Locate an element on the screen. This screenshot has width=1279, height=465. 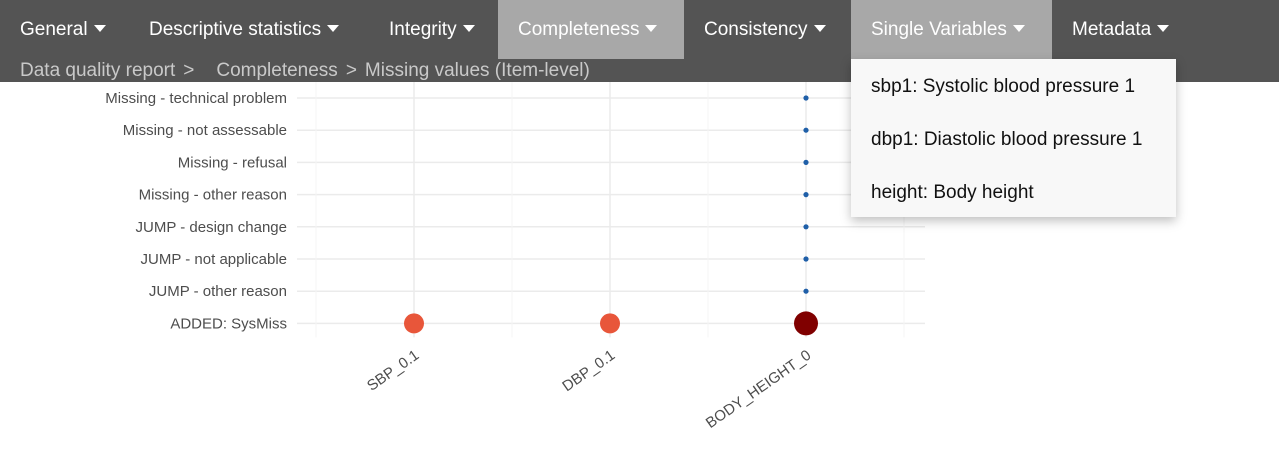
nav-metadata-menu: Metadata is located at coordinates (1120, 29).